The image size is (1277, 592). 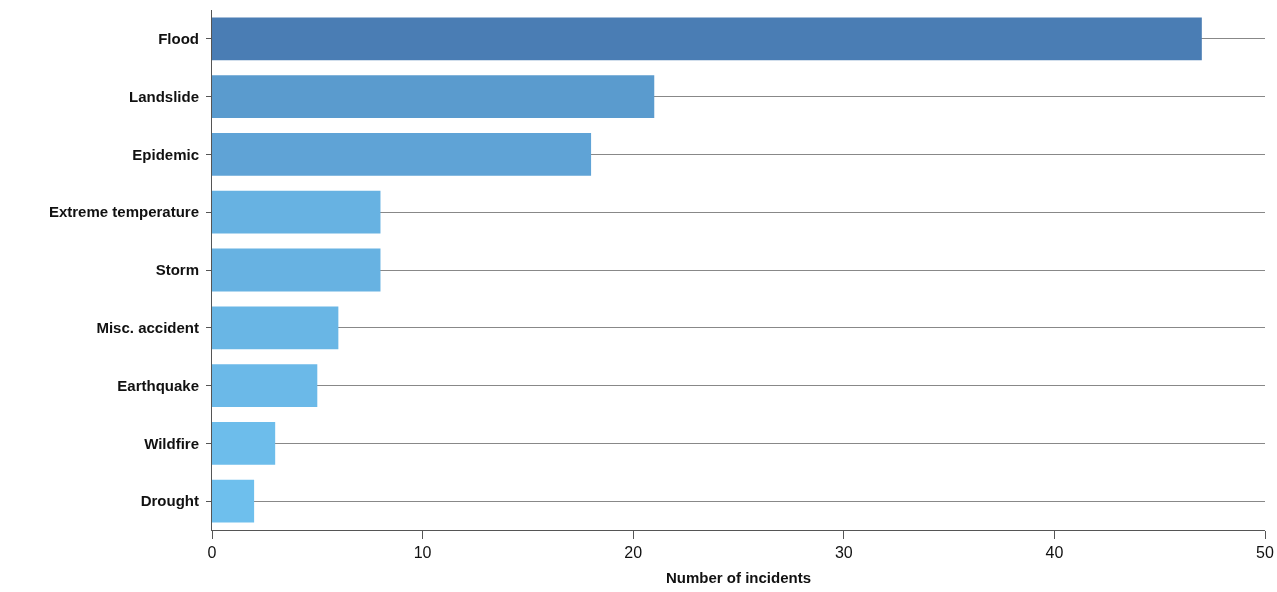 I want to click on y-tick-label: Misc. accident, so click(x=147, y=328).